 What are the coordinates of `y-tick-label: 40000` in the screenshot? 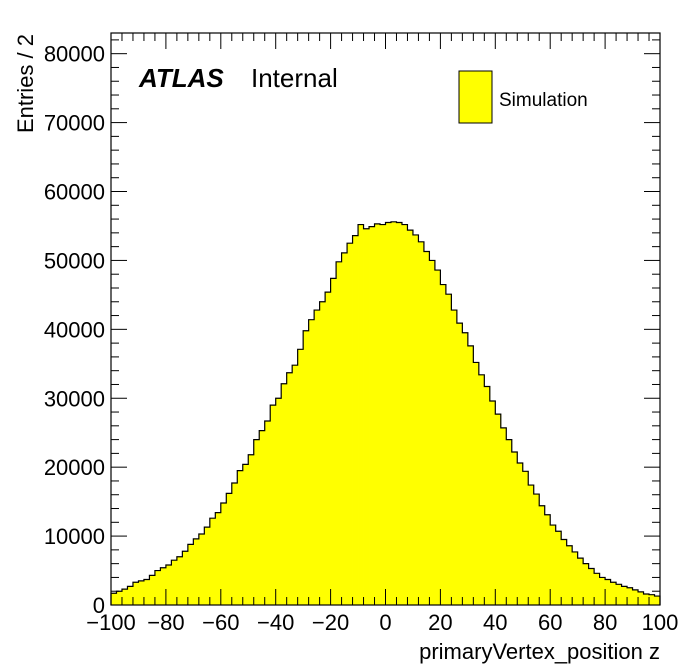 It's located at (74, 329).